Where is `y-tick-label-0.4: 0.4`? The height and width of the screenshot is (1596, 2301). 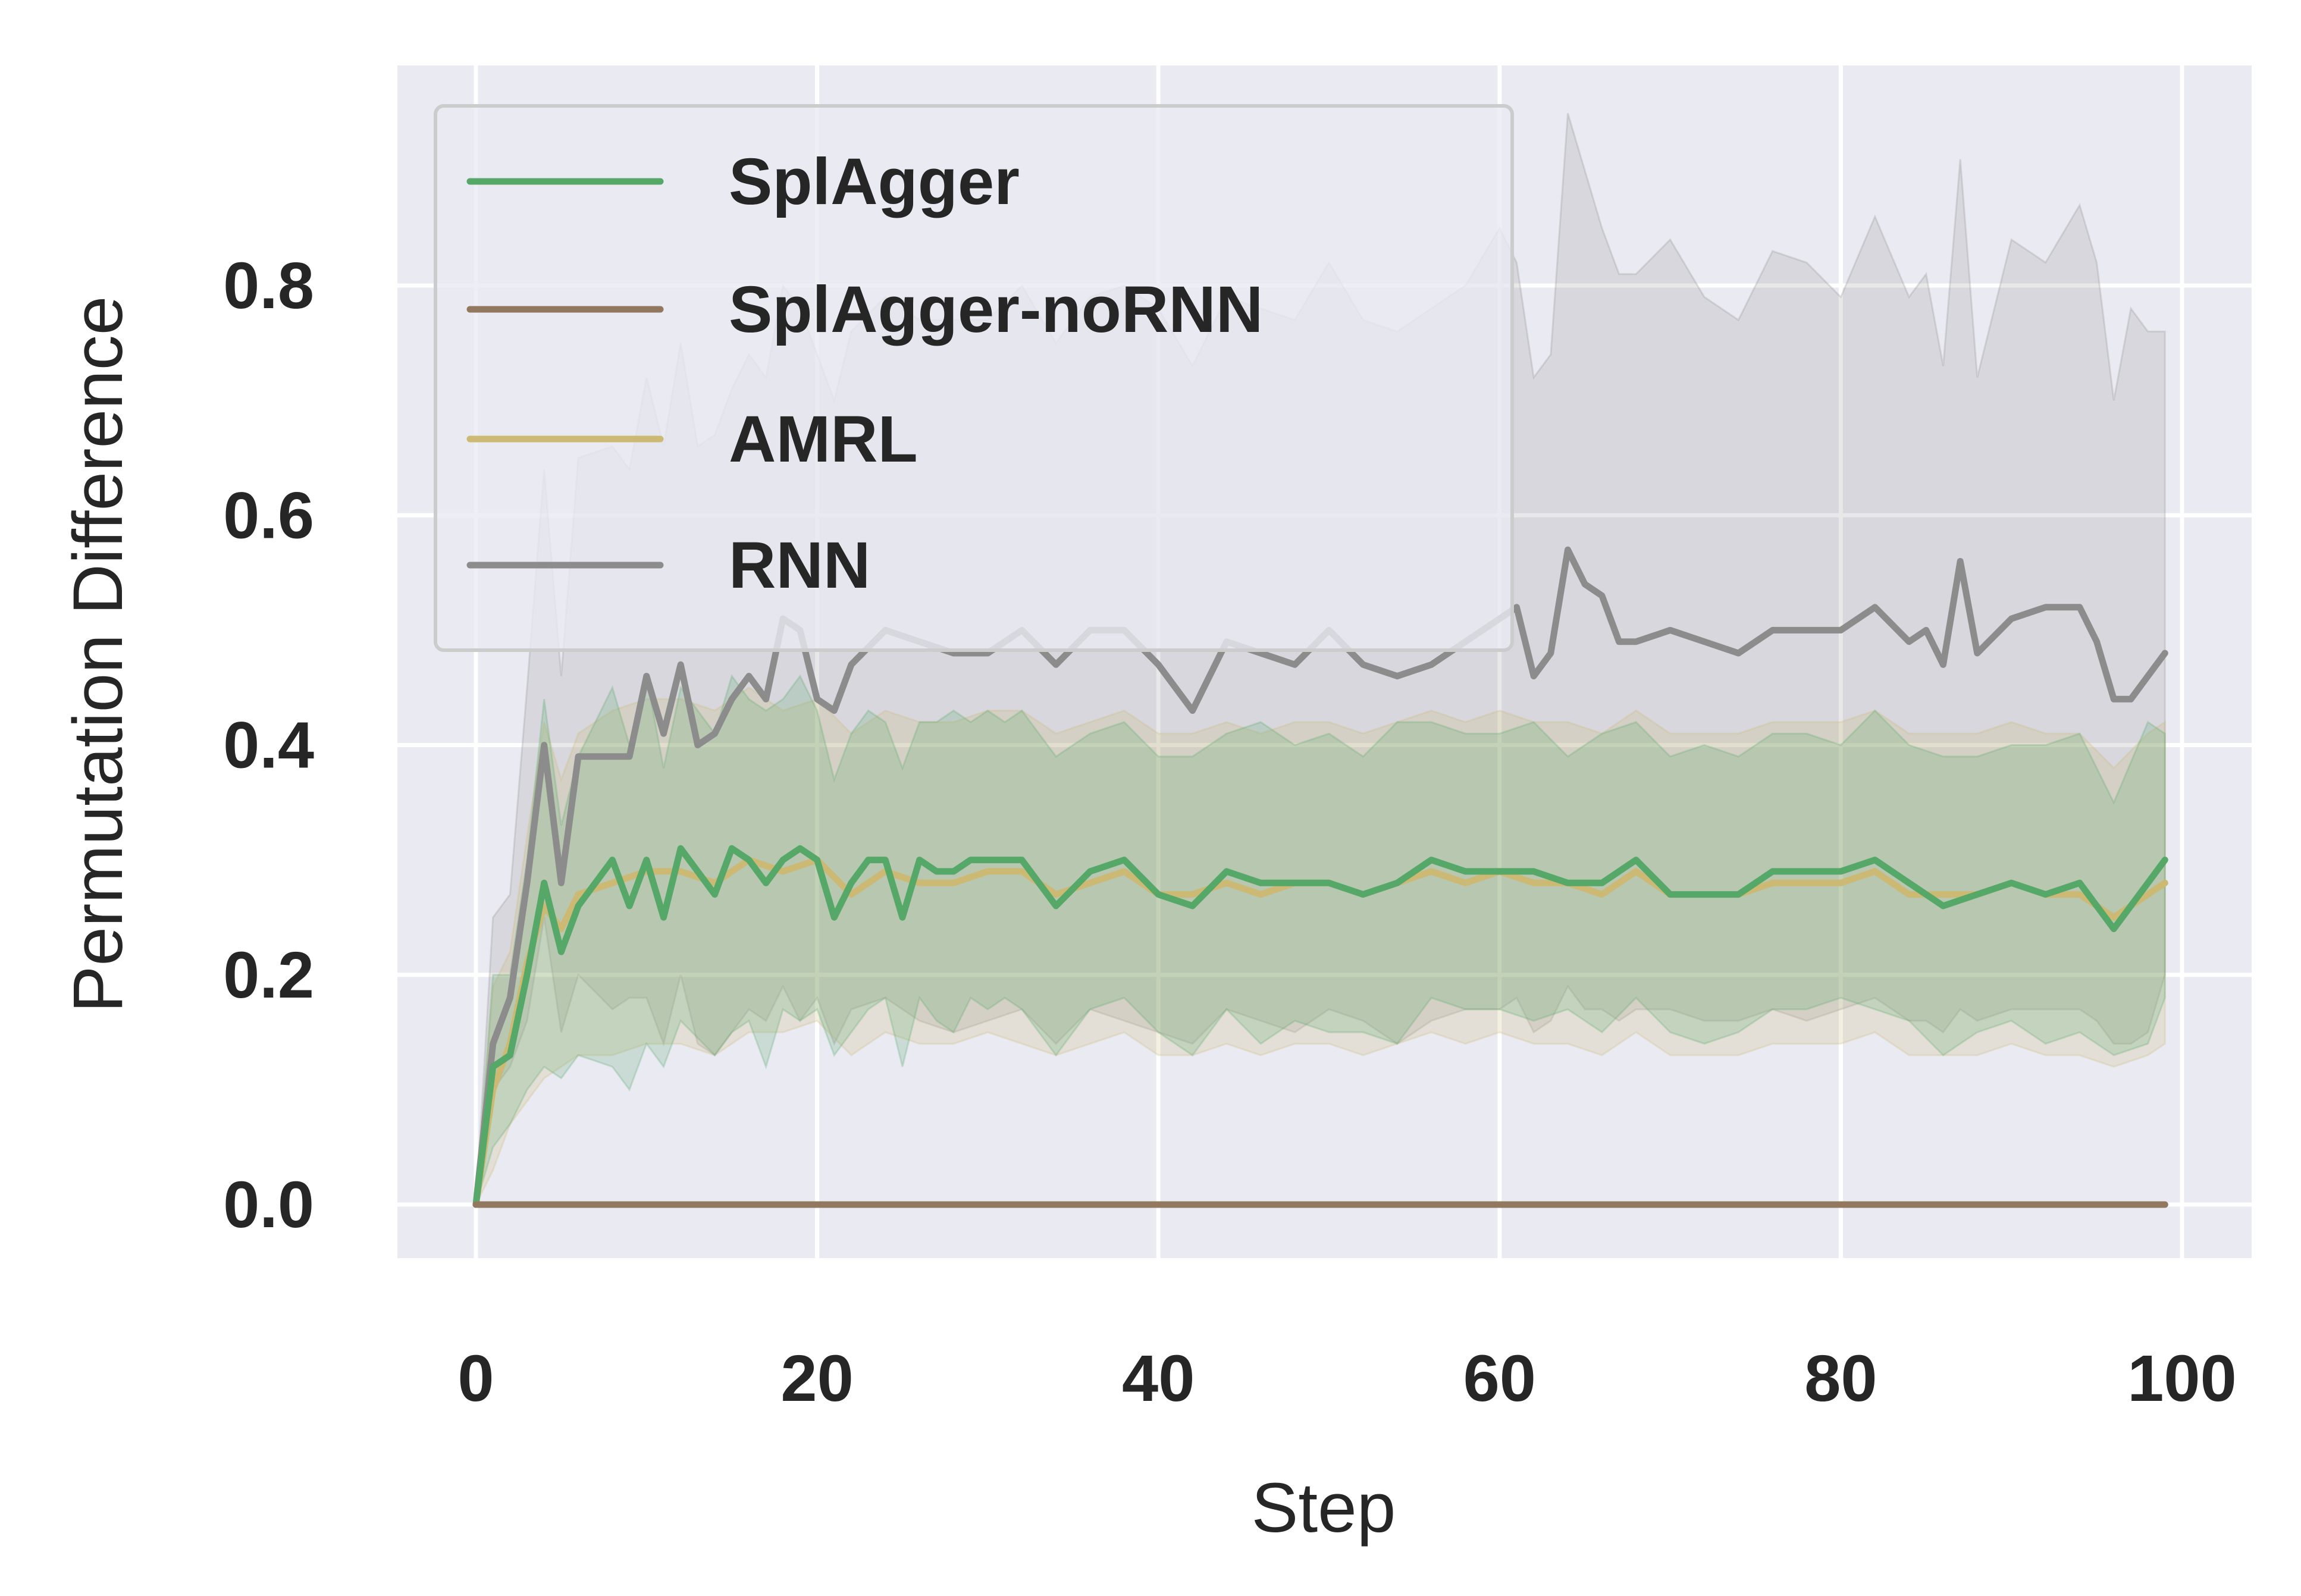 y-tick-label-0.4: 0.4 is located at coordinates (269, 745).